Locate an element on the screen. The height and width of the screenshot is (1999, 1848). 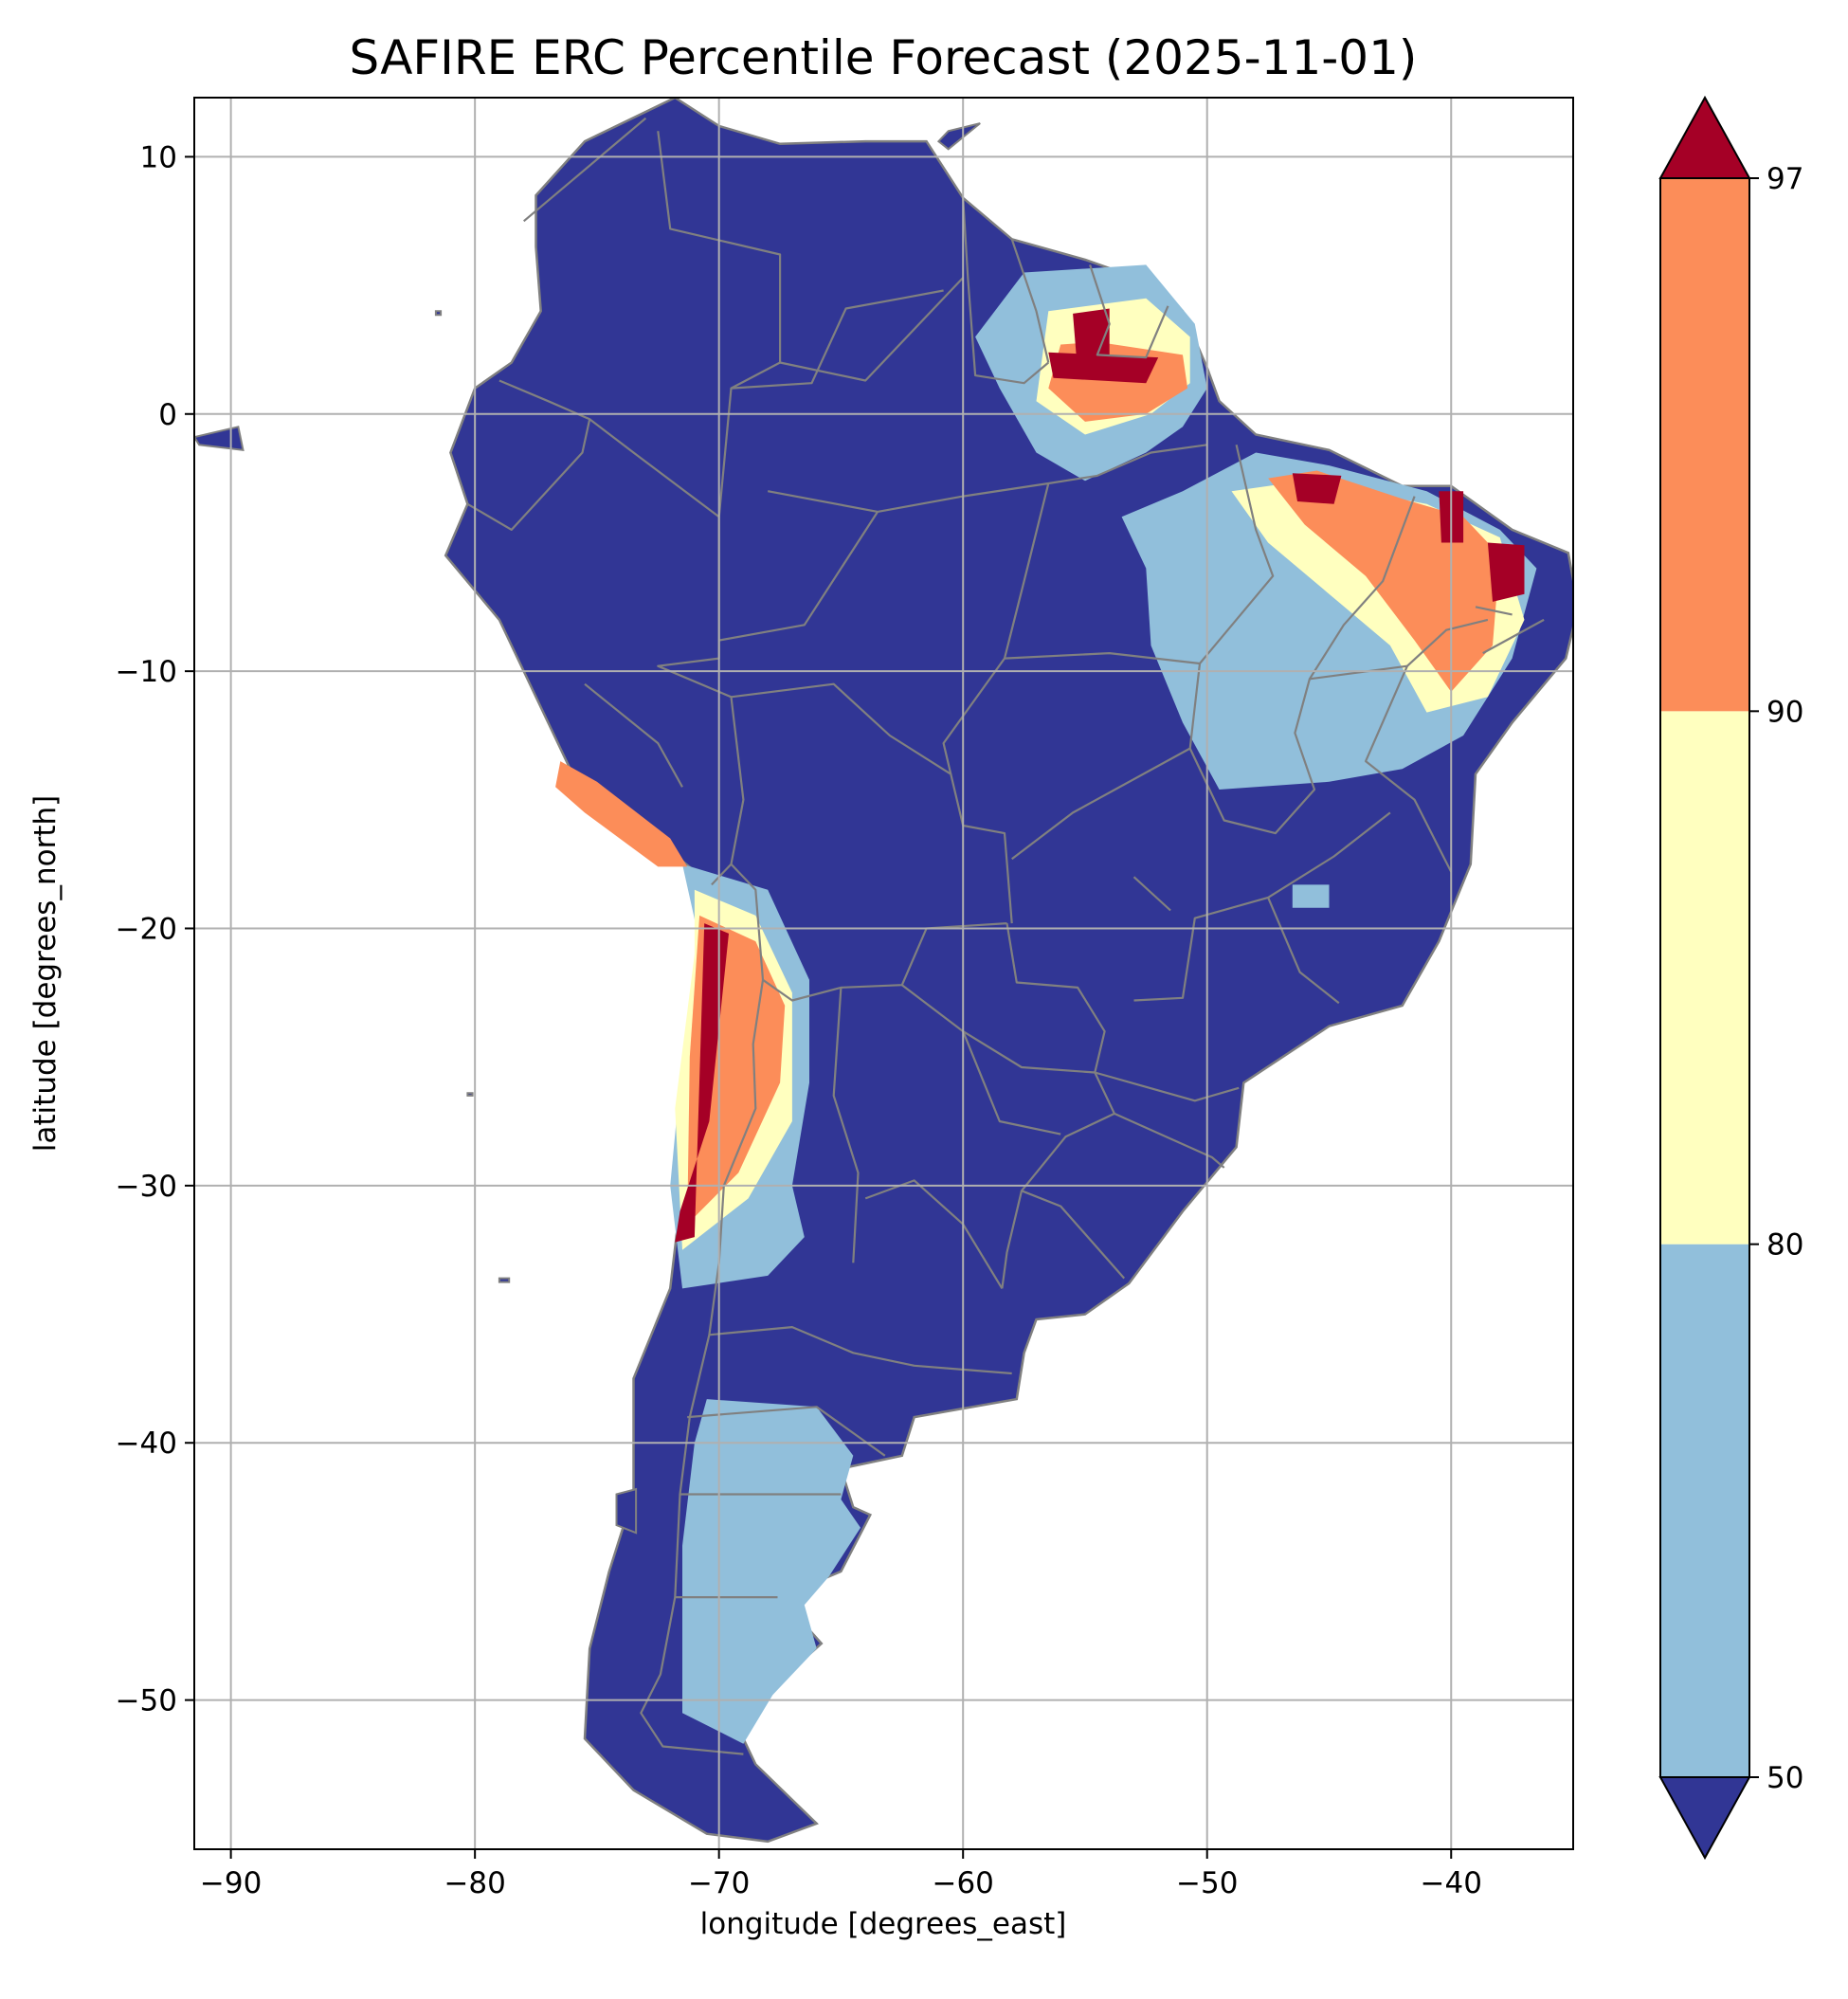
colorbar-tick-label: 97 is located at coordinates (1784, 179).